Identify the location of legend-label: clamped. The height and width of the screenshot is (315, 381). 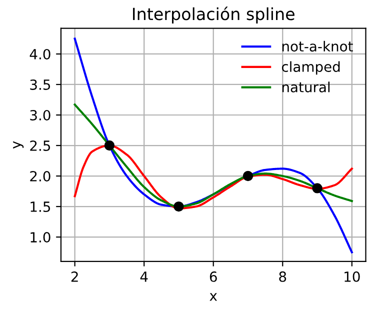
(311, 68).